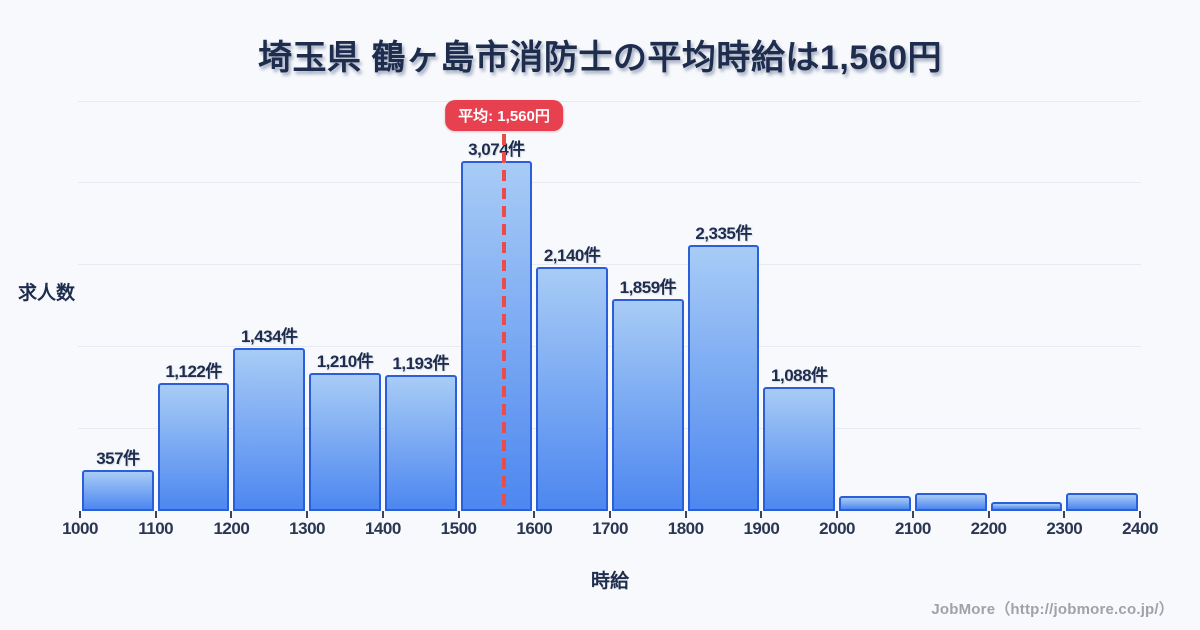 This screenshot has width=1200, height=630. I want to click on x-tick-label: 1500, so click(458, 528).